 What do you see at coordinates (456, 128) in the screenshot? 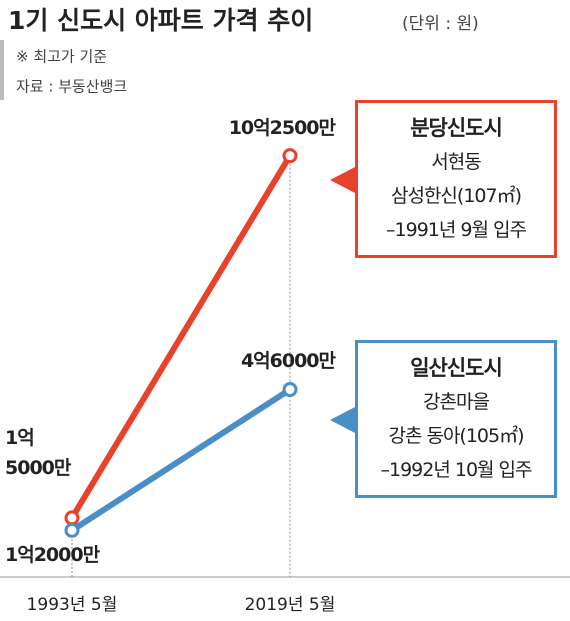
I see `annotation-line: 분당신도시` at bounding box center [456, 128].